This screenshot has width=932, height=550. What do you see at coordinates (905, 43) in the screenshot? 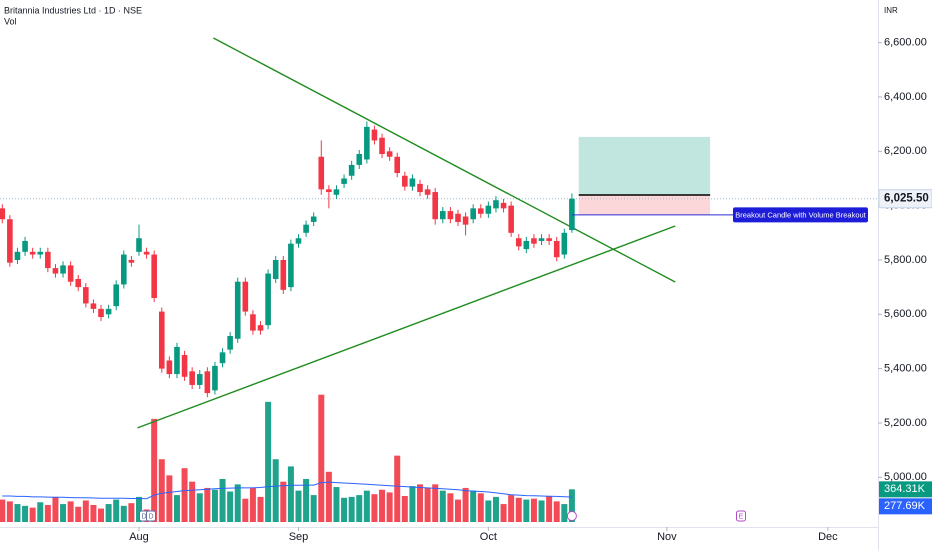
I see `y-tick-label: 6,600.00` at bounding box center [905, 43].